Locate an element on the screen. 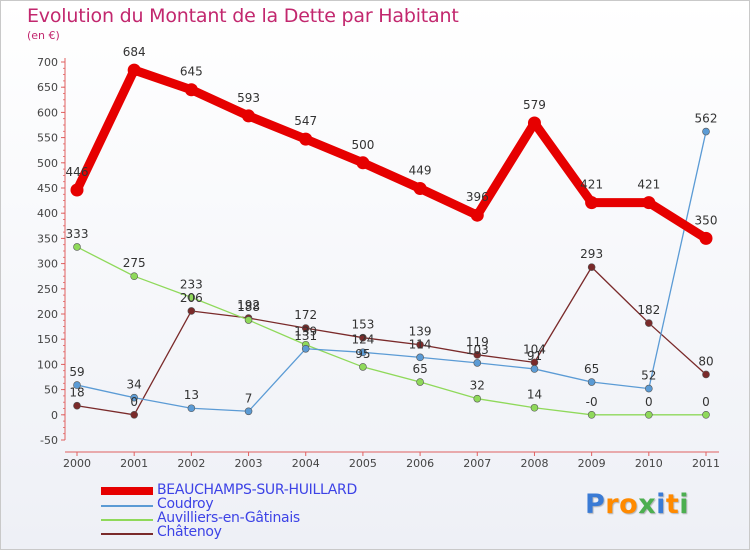  y-tick-label: 150 is located at coordinates (47, 339).